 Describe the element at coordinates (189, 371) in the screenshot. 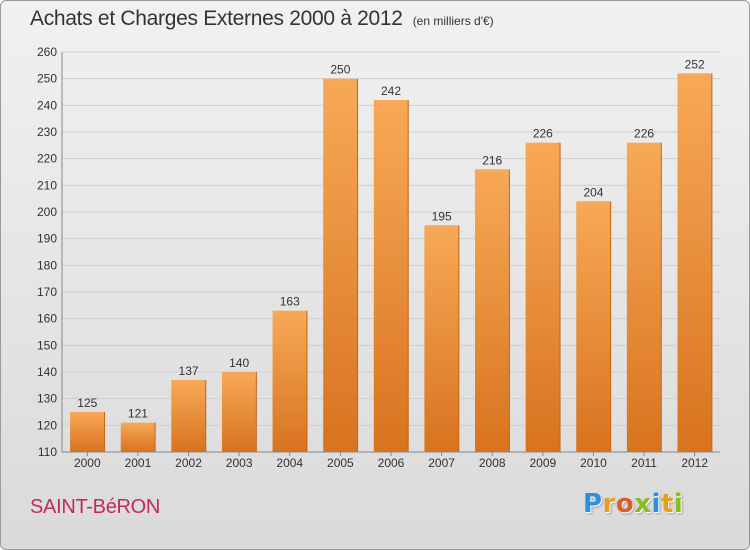

I see `data-label: 137` at that location.